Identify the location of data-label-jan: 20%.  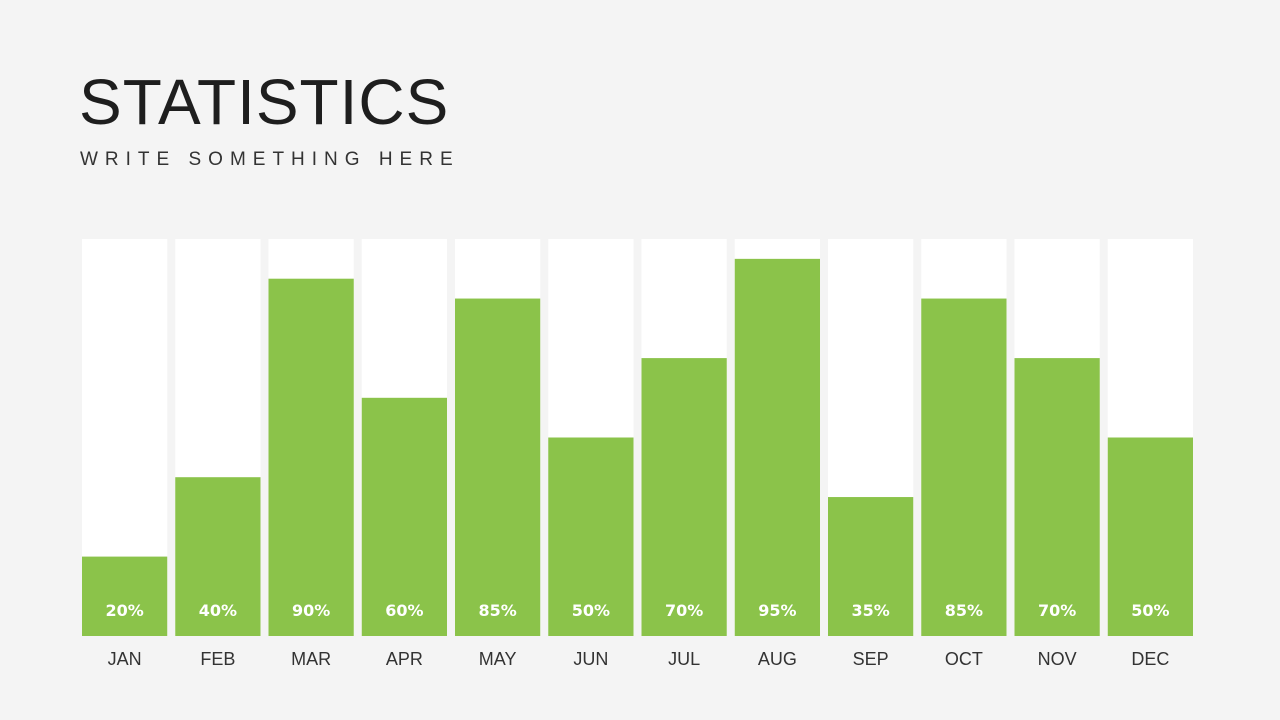
(124, 610).